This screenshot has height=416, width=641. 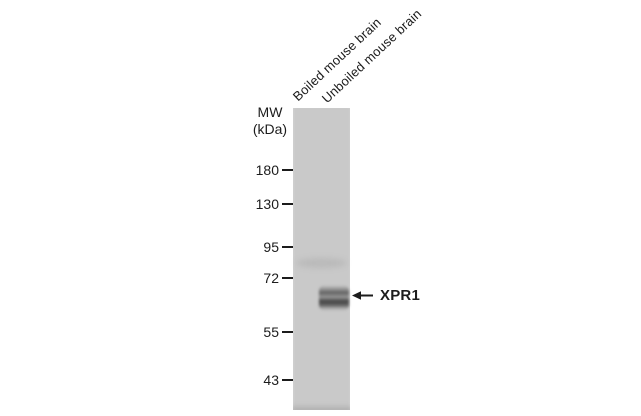 I want to click on band-label: XPR1, so click(x=400, y=295).